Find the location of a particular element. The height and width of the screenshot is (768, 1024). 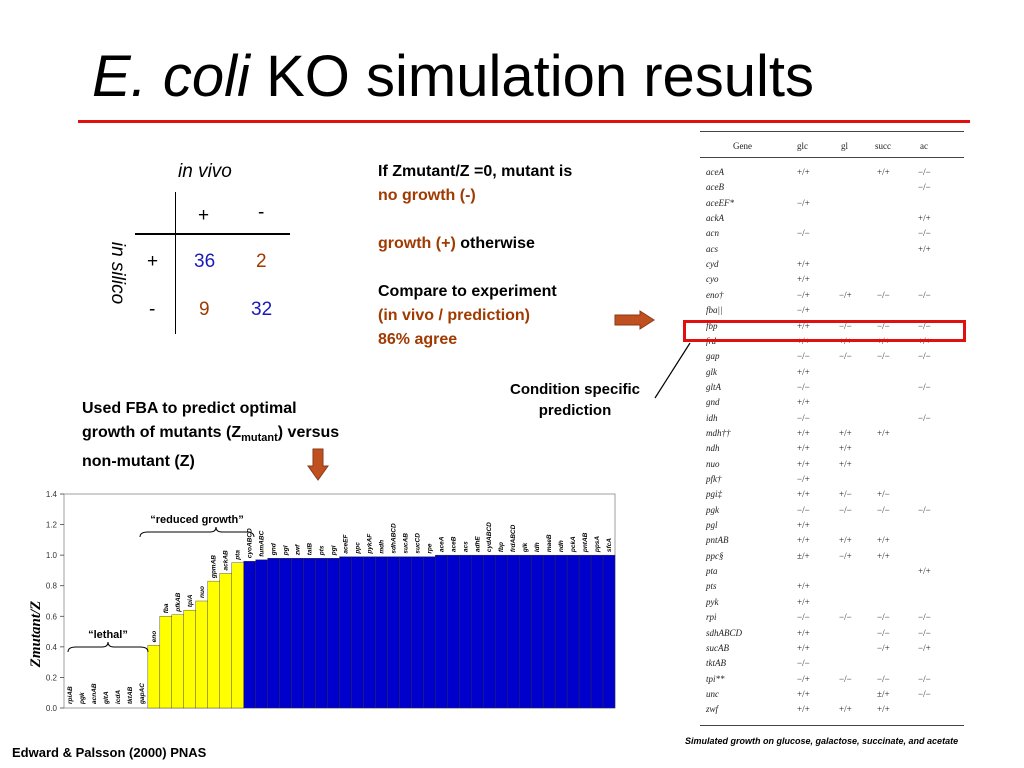

condition-note: Condition specific prediction is located at coordinates (574, 400).